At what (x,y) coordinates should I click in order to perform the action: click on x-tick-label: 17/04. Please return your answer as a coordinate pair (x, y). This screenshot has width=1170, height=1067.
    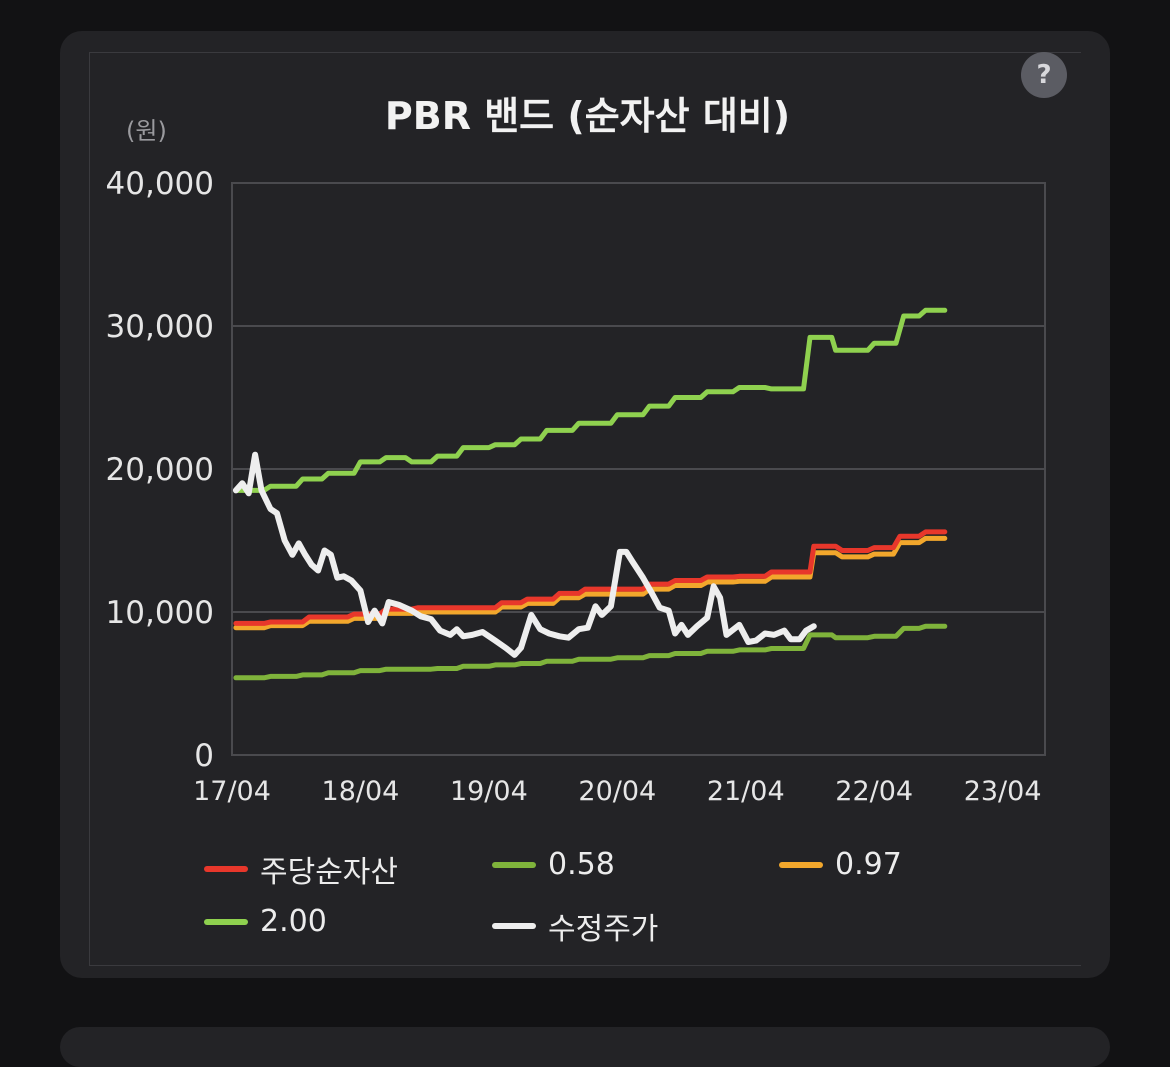
    Looking at the image, I should click on (232, 791).